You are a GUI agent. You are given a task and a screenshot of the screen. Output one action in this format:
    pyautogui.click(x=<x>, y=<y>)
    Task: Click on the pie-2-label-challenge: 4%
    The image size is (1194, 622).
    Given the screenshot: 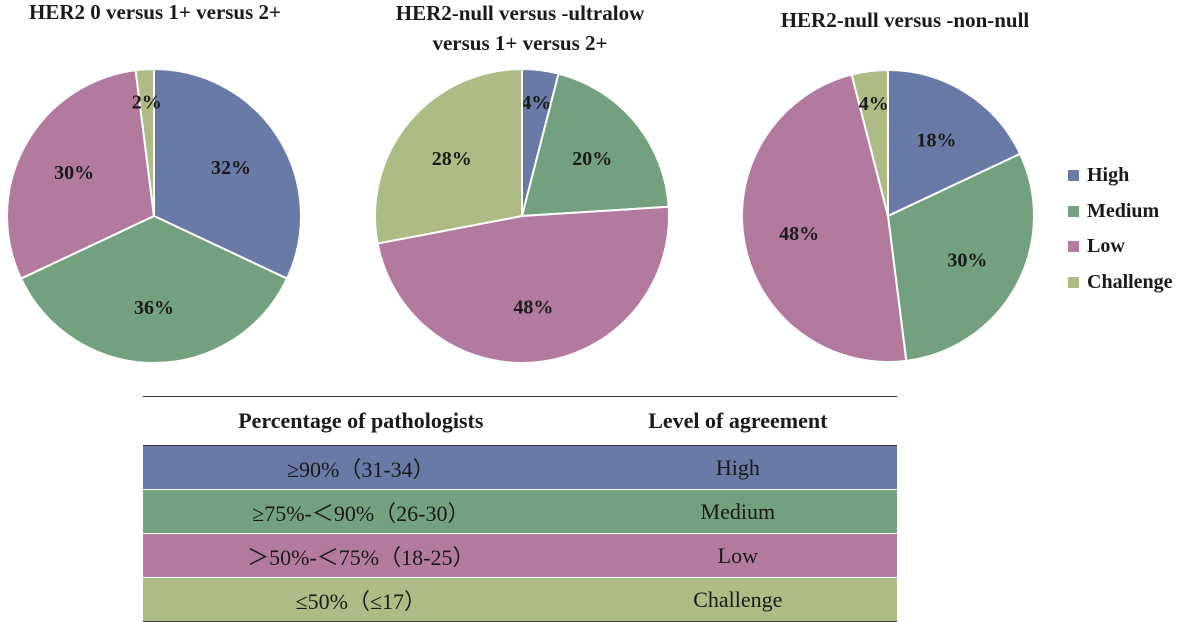 What is the action you would take?
    pyautogui.click(x=874, y=104)
    